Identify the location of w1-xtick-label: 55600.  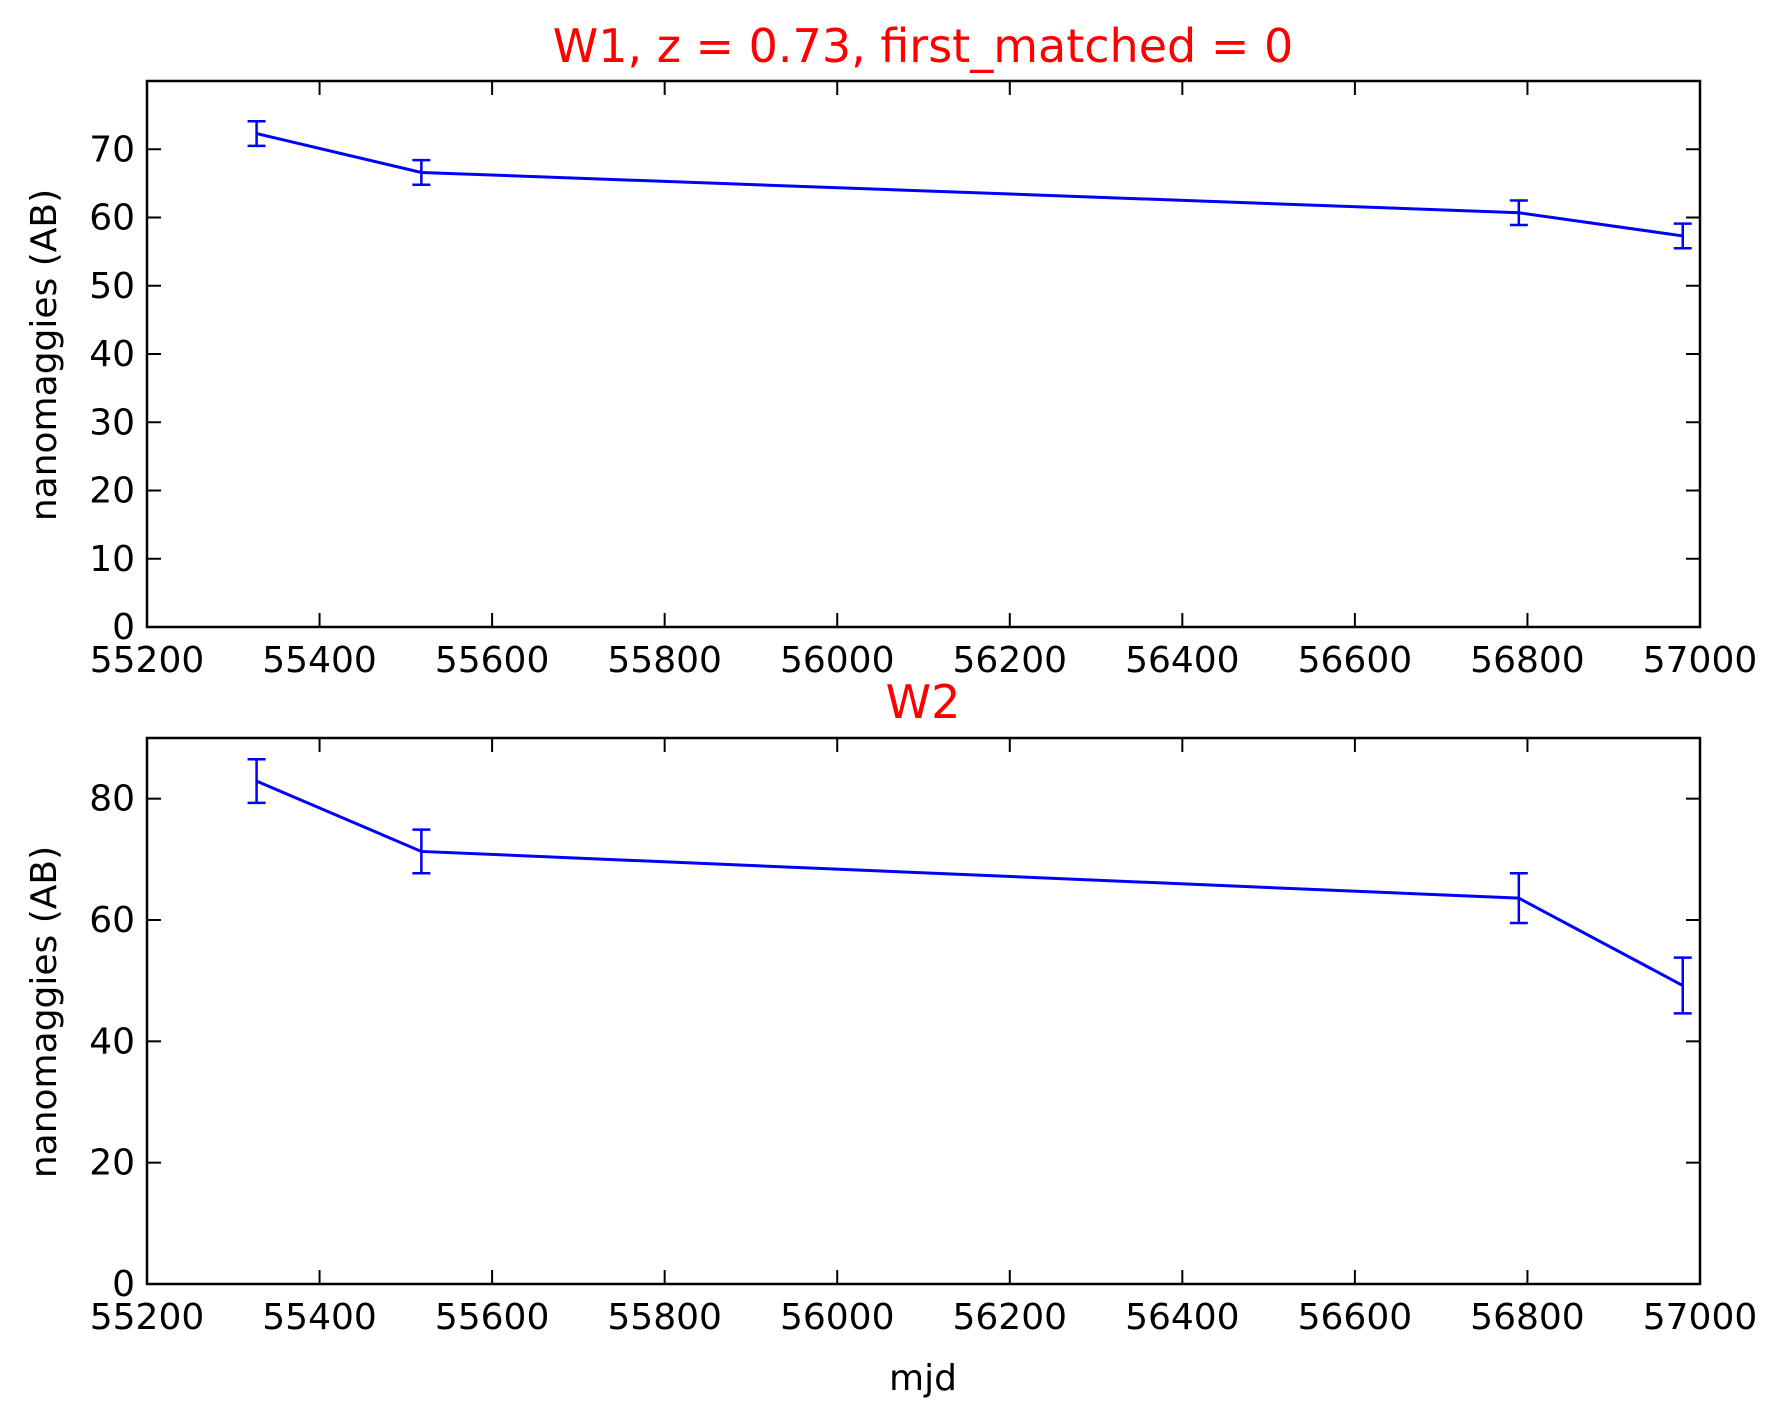
(492, 660).